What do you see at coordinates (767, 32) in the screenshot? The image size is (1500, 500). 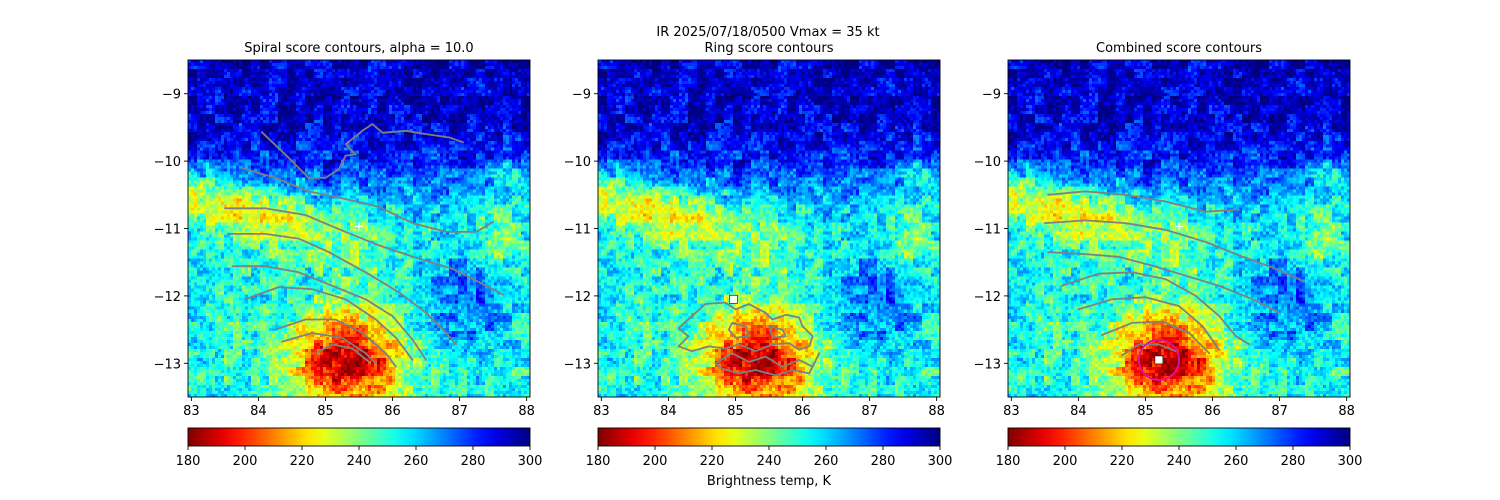 I see `figure-suptitle: IR 2025/07/18/0500 Vmax = 35 kt` at bounding box center [767, 32].